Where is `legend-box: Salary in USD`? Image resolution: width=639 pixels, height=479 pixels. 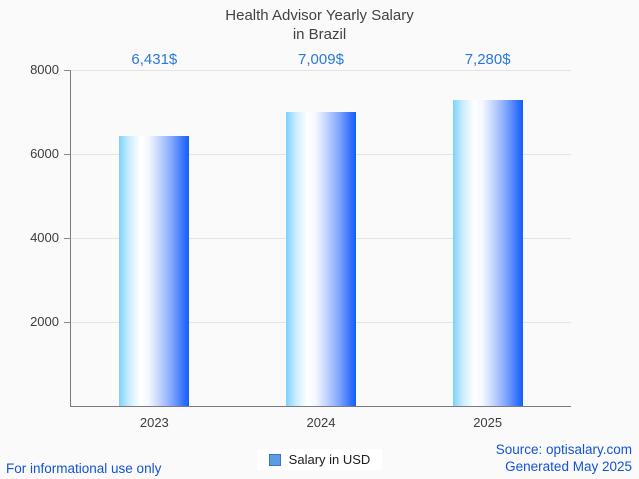 legend-box: Salary in USD is located at coordinates (319, 459).